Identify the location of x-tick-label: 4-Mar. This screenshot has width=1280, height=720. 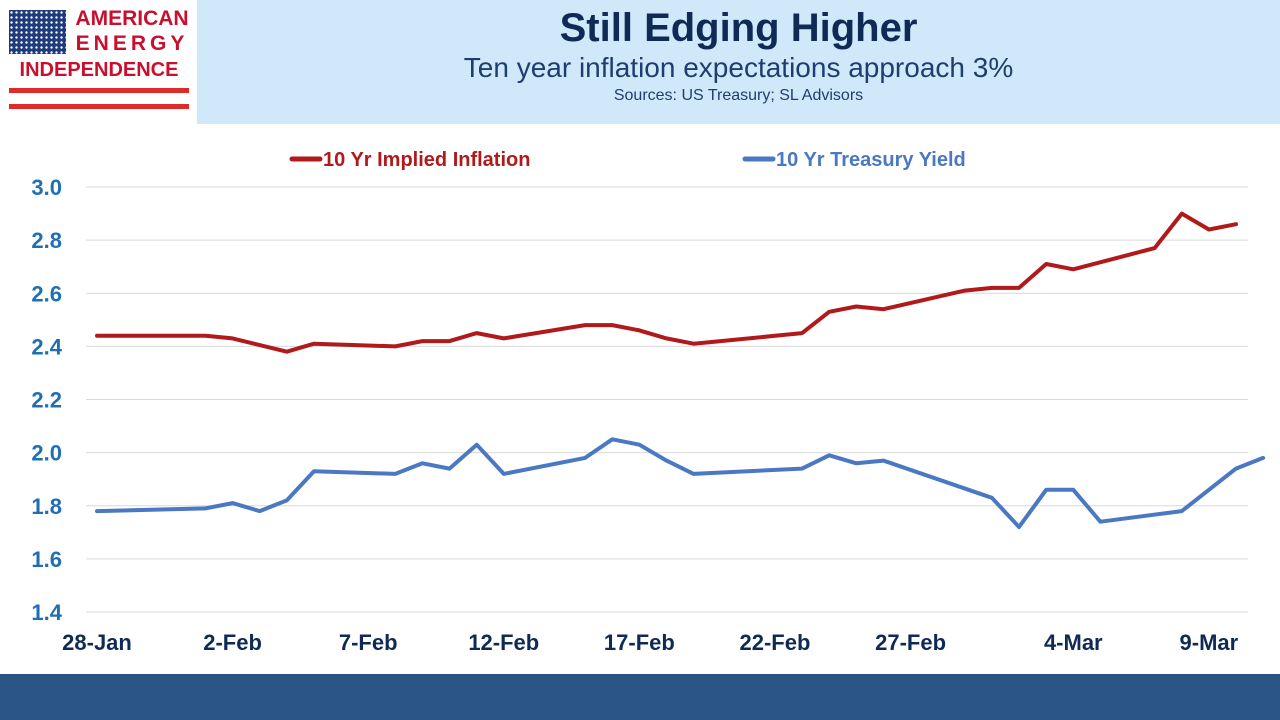
(1073, 642).